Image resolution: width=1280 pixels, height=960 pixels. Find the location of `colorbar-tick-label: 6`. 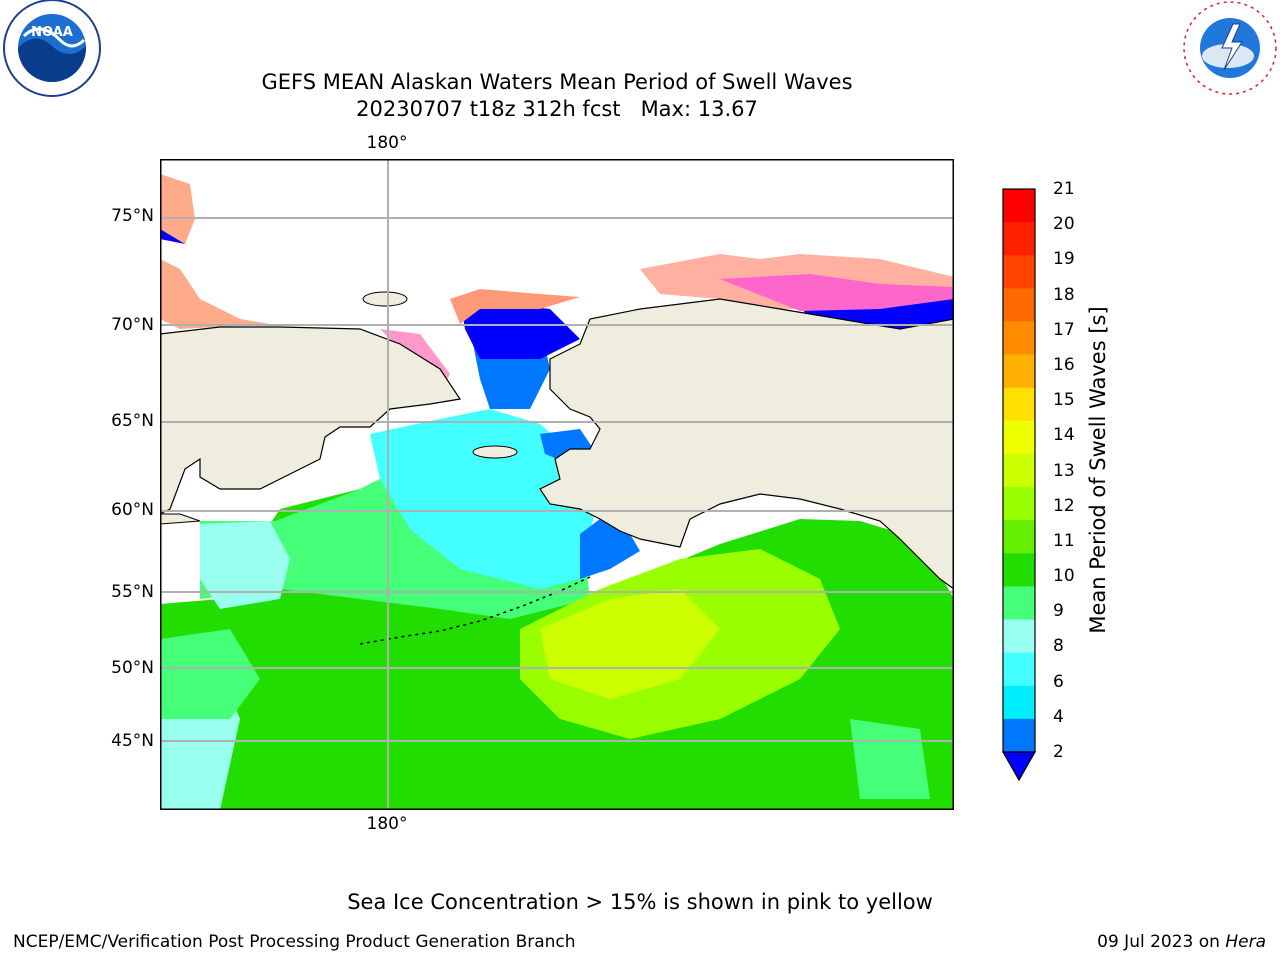

colorbar-tick-label: 6 is located at coordinates (1058, 681).